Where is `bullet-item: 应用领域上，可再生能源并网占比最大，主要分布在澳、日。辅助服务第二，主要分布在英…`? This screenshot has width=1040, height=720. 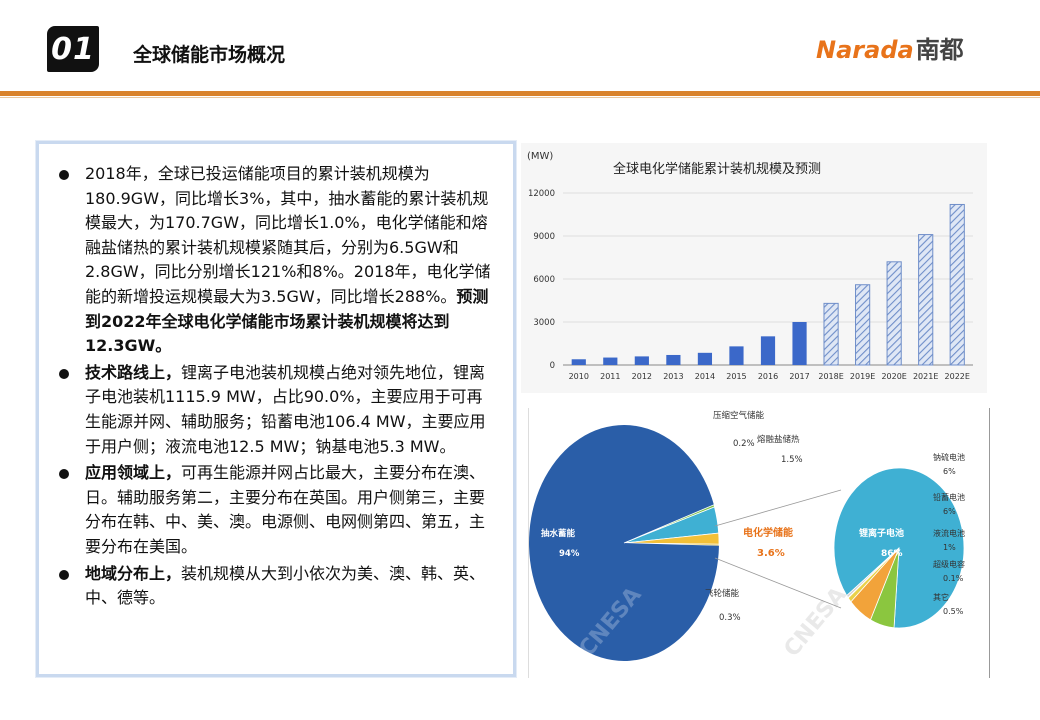 bullet-item: 应用领域上，可再生能源并网占比最大，主要分布在澳、日。辅助服务第二，主要分布在英… is located at coordinates (274, 510).